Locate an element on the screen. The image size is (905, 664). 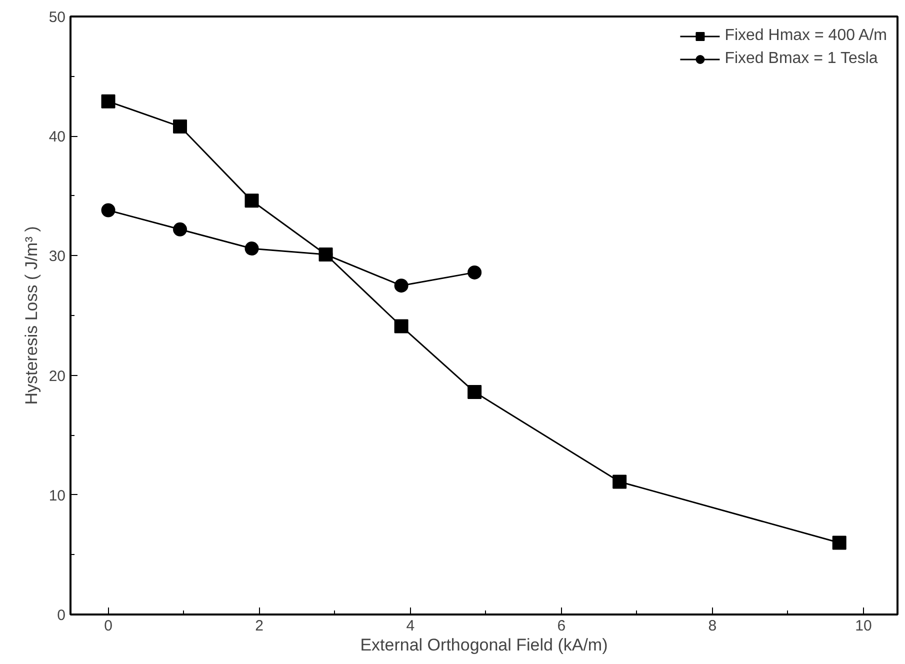
x-tick-label: 6 is located at coordinates (561, 626).